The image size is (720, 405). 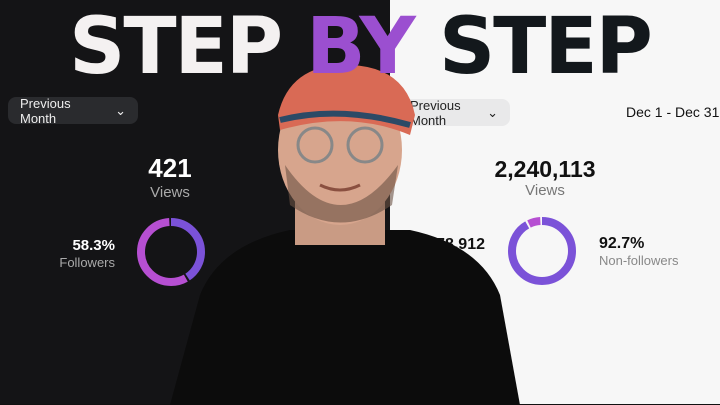 I want to click on nonfollowers-pct: 92.7%, so click(x=622, y=243).